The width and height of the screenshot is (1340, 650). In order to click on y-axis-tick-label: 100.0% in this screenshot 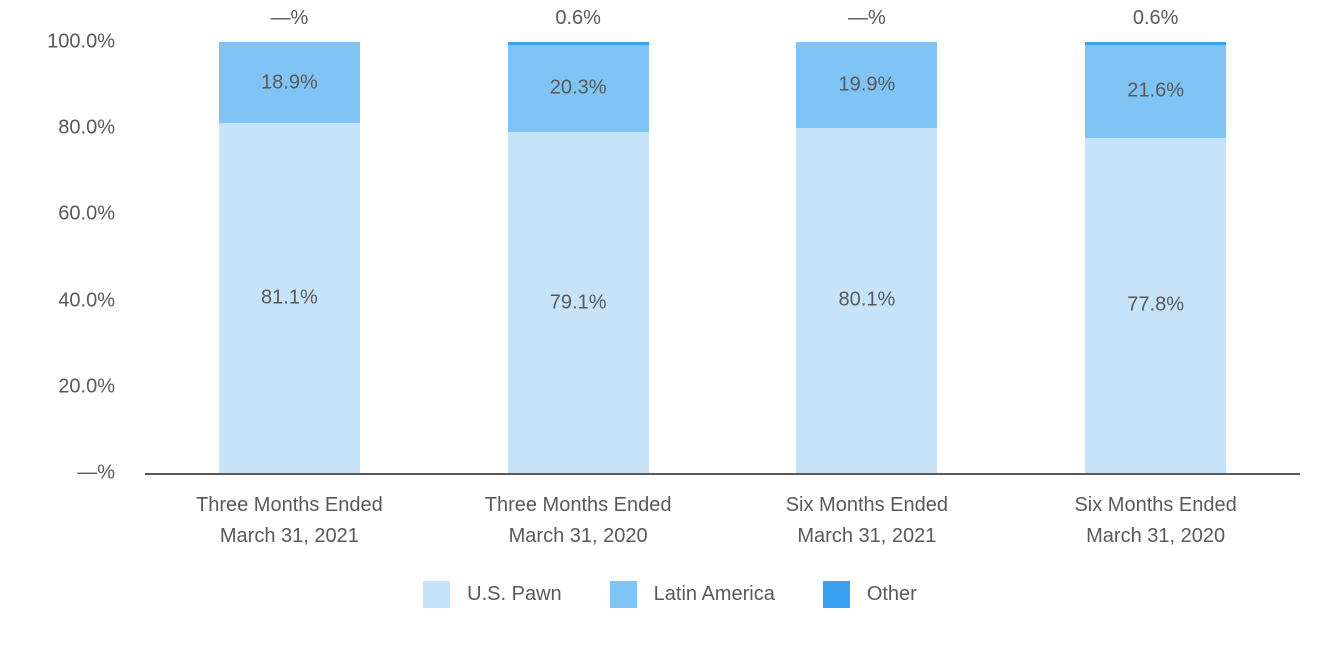, I will do `click(81, 41)`.